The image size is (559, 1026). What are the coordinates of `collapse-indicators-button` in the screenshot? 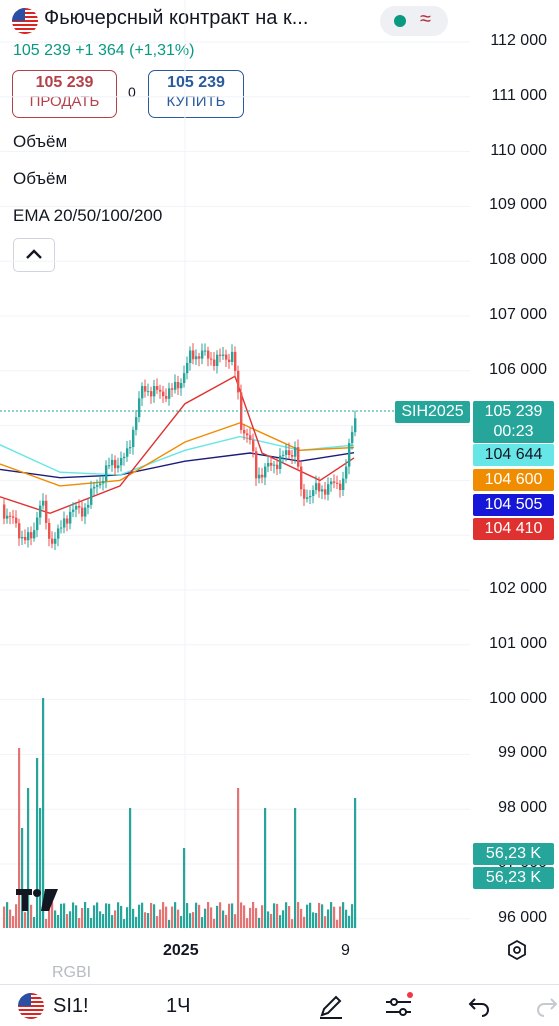 It's located at (34, 255).